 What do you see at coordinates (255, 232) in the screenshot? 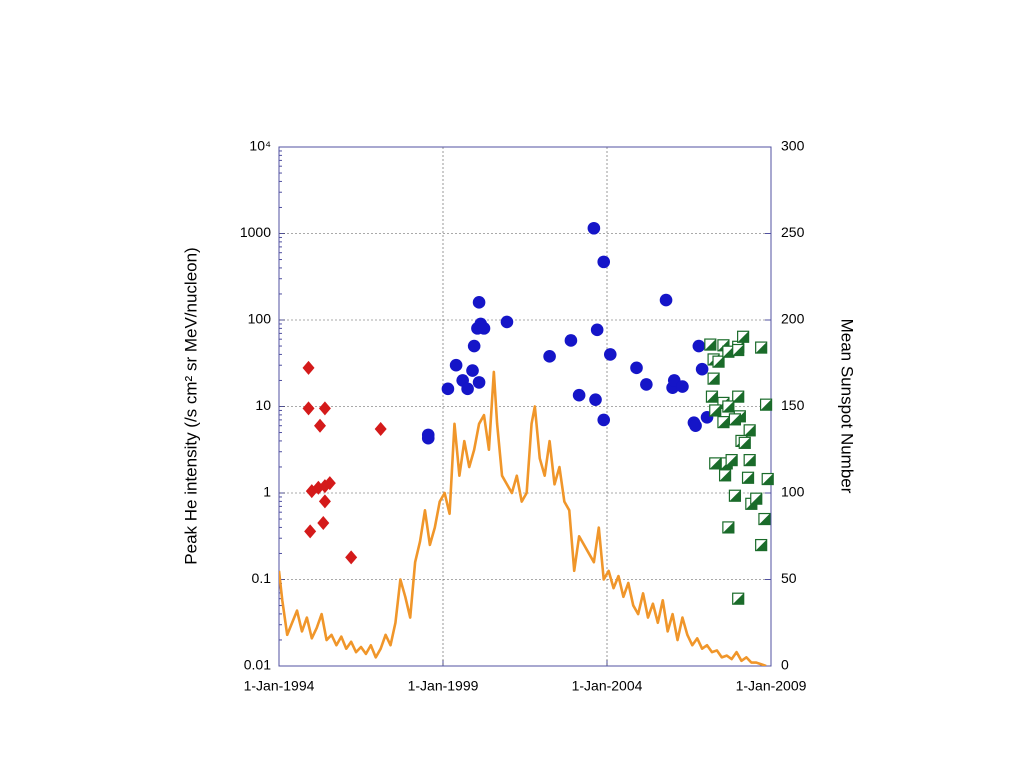
I see `y-tick-label: 1000` at bounding box center [255, 232].